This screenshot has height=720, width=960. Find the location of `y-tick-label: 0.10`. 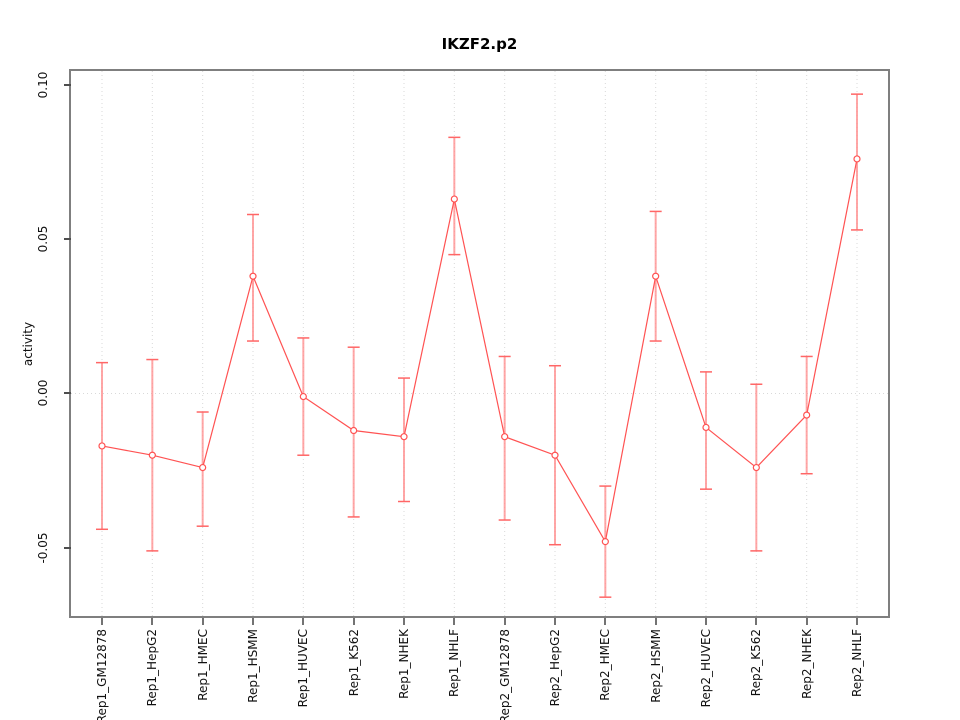

y-tick-label: 0.10 is located at coordinates (43, 85).